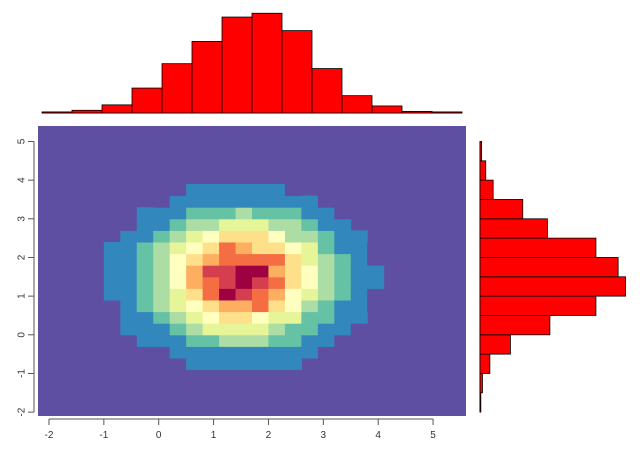 Image resolution: width=640 pixels, height=455 pixels. What do you see at coordinates (22, 257) in the screenshot?
I see `y-tick-label: 2` at bounding box center [22, 257].